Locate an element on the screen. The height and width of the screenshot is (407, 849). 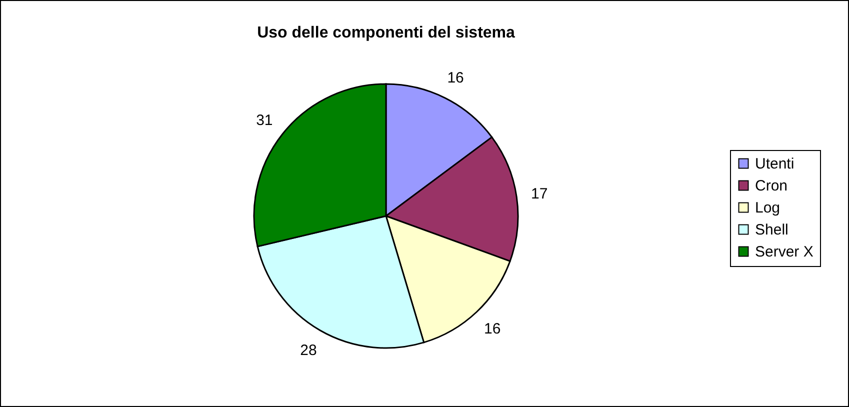
legend-label: Utenti is located at coordinates (774, 164).